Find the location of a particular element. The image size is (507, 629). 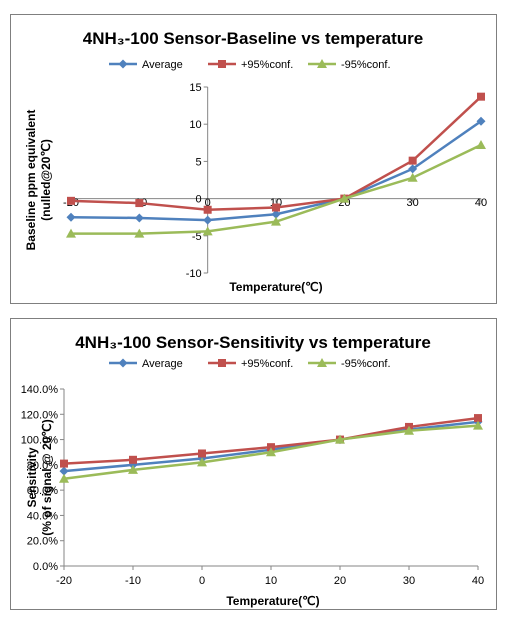

y-tick-label: 20.0% is located at coordinates (42, 542).